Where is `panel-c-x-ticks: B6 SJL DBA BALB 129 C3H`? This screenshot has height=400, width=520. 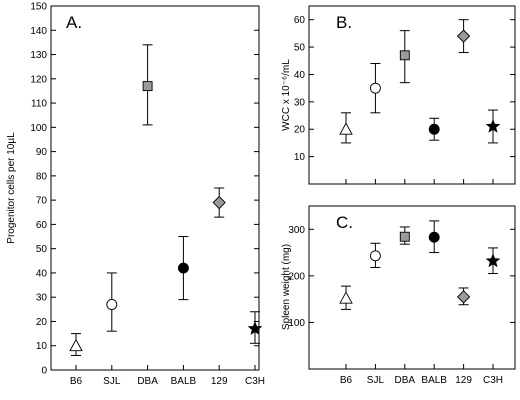 panel-c-x-ticks: B6 SJL DBA BALB 129 C3H is located at coordinates (421, 375).